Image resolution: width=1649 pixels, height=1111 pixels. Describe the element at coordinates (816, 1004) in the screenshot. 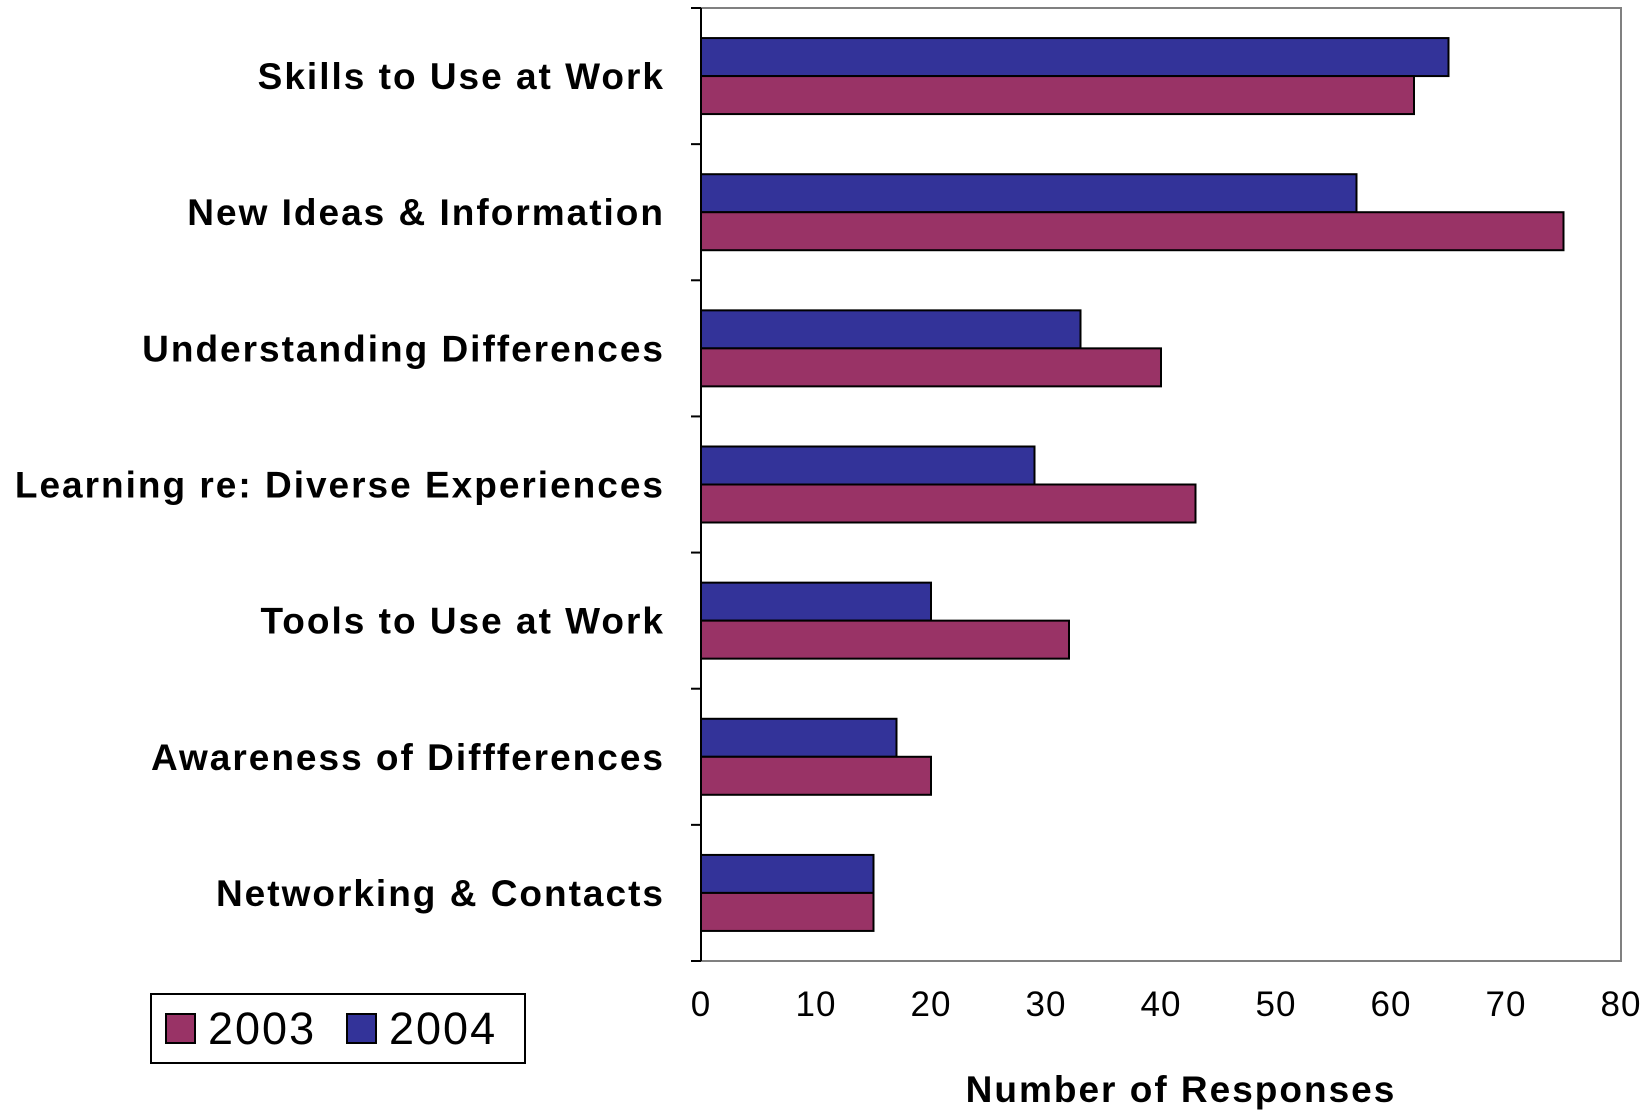

I see `x-tick-label: 10` at that location.